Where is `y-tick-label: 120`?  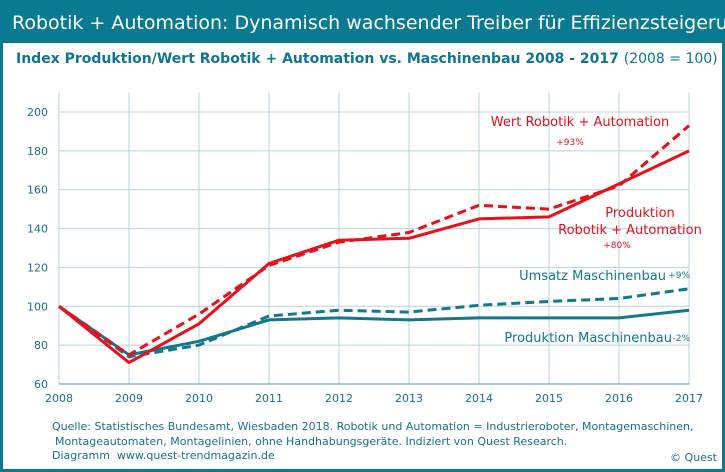 y-tick-label: 120 is located at coordinates (37, 267).